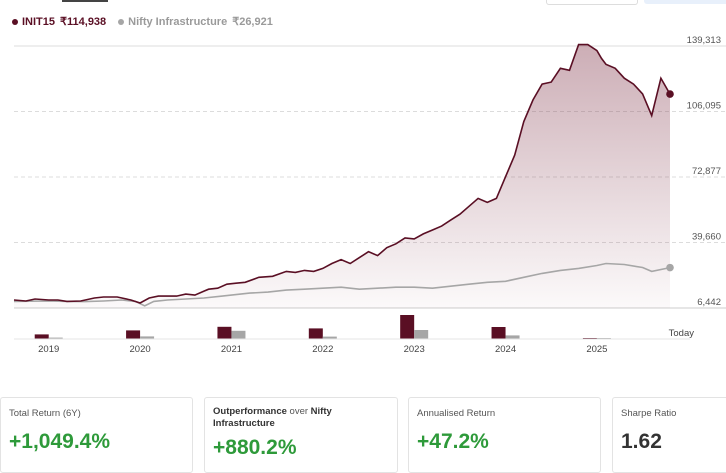  What do you see at coordinates (596, 349) in the screenshot?
I see `x-tick-label: 2025` at bounding box center [596, 349].